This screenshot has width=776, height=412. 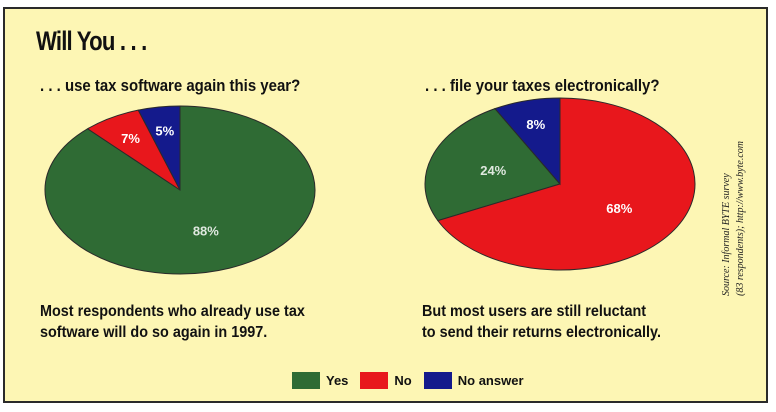 What do you see at coordinates (172, 311) in the screenshot?
I see `left-caption-line-1: Most respondents who already use tax` at bounding box center [172, 311].